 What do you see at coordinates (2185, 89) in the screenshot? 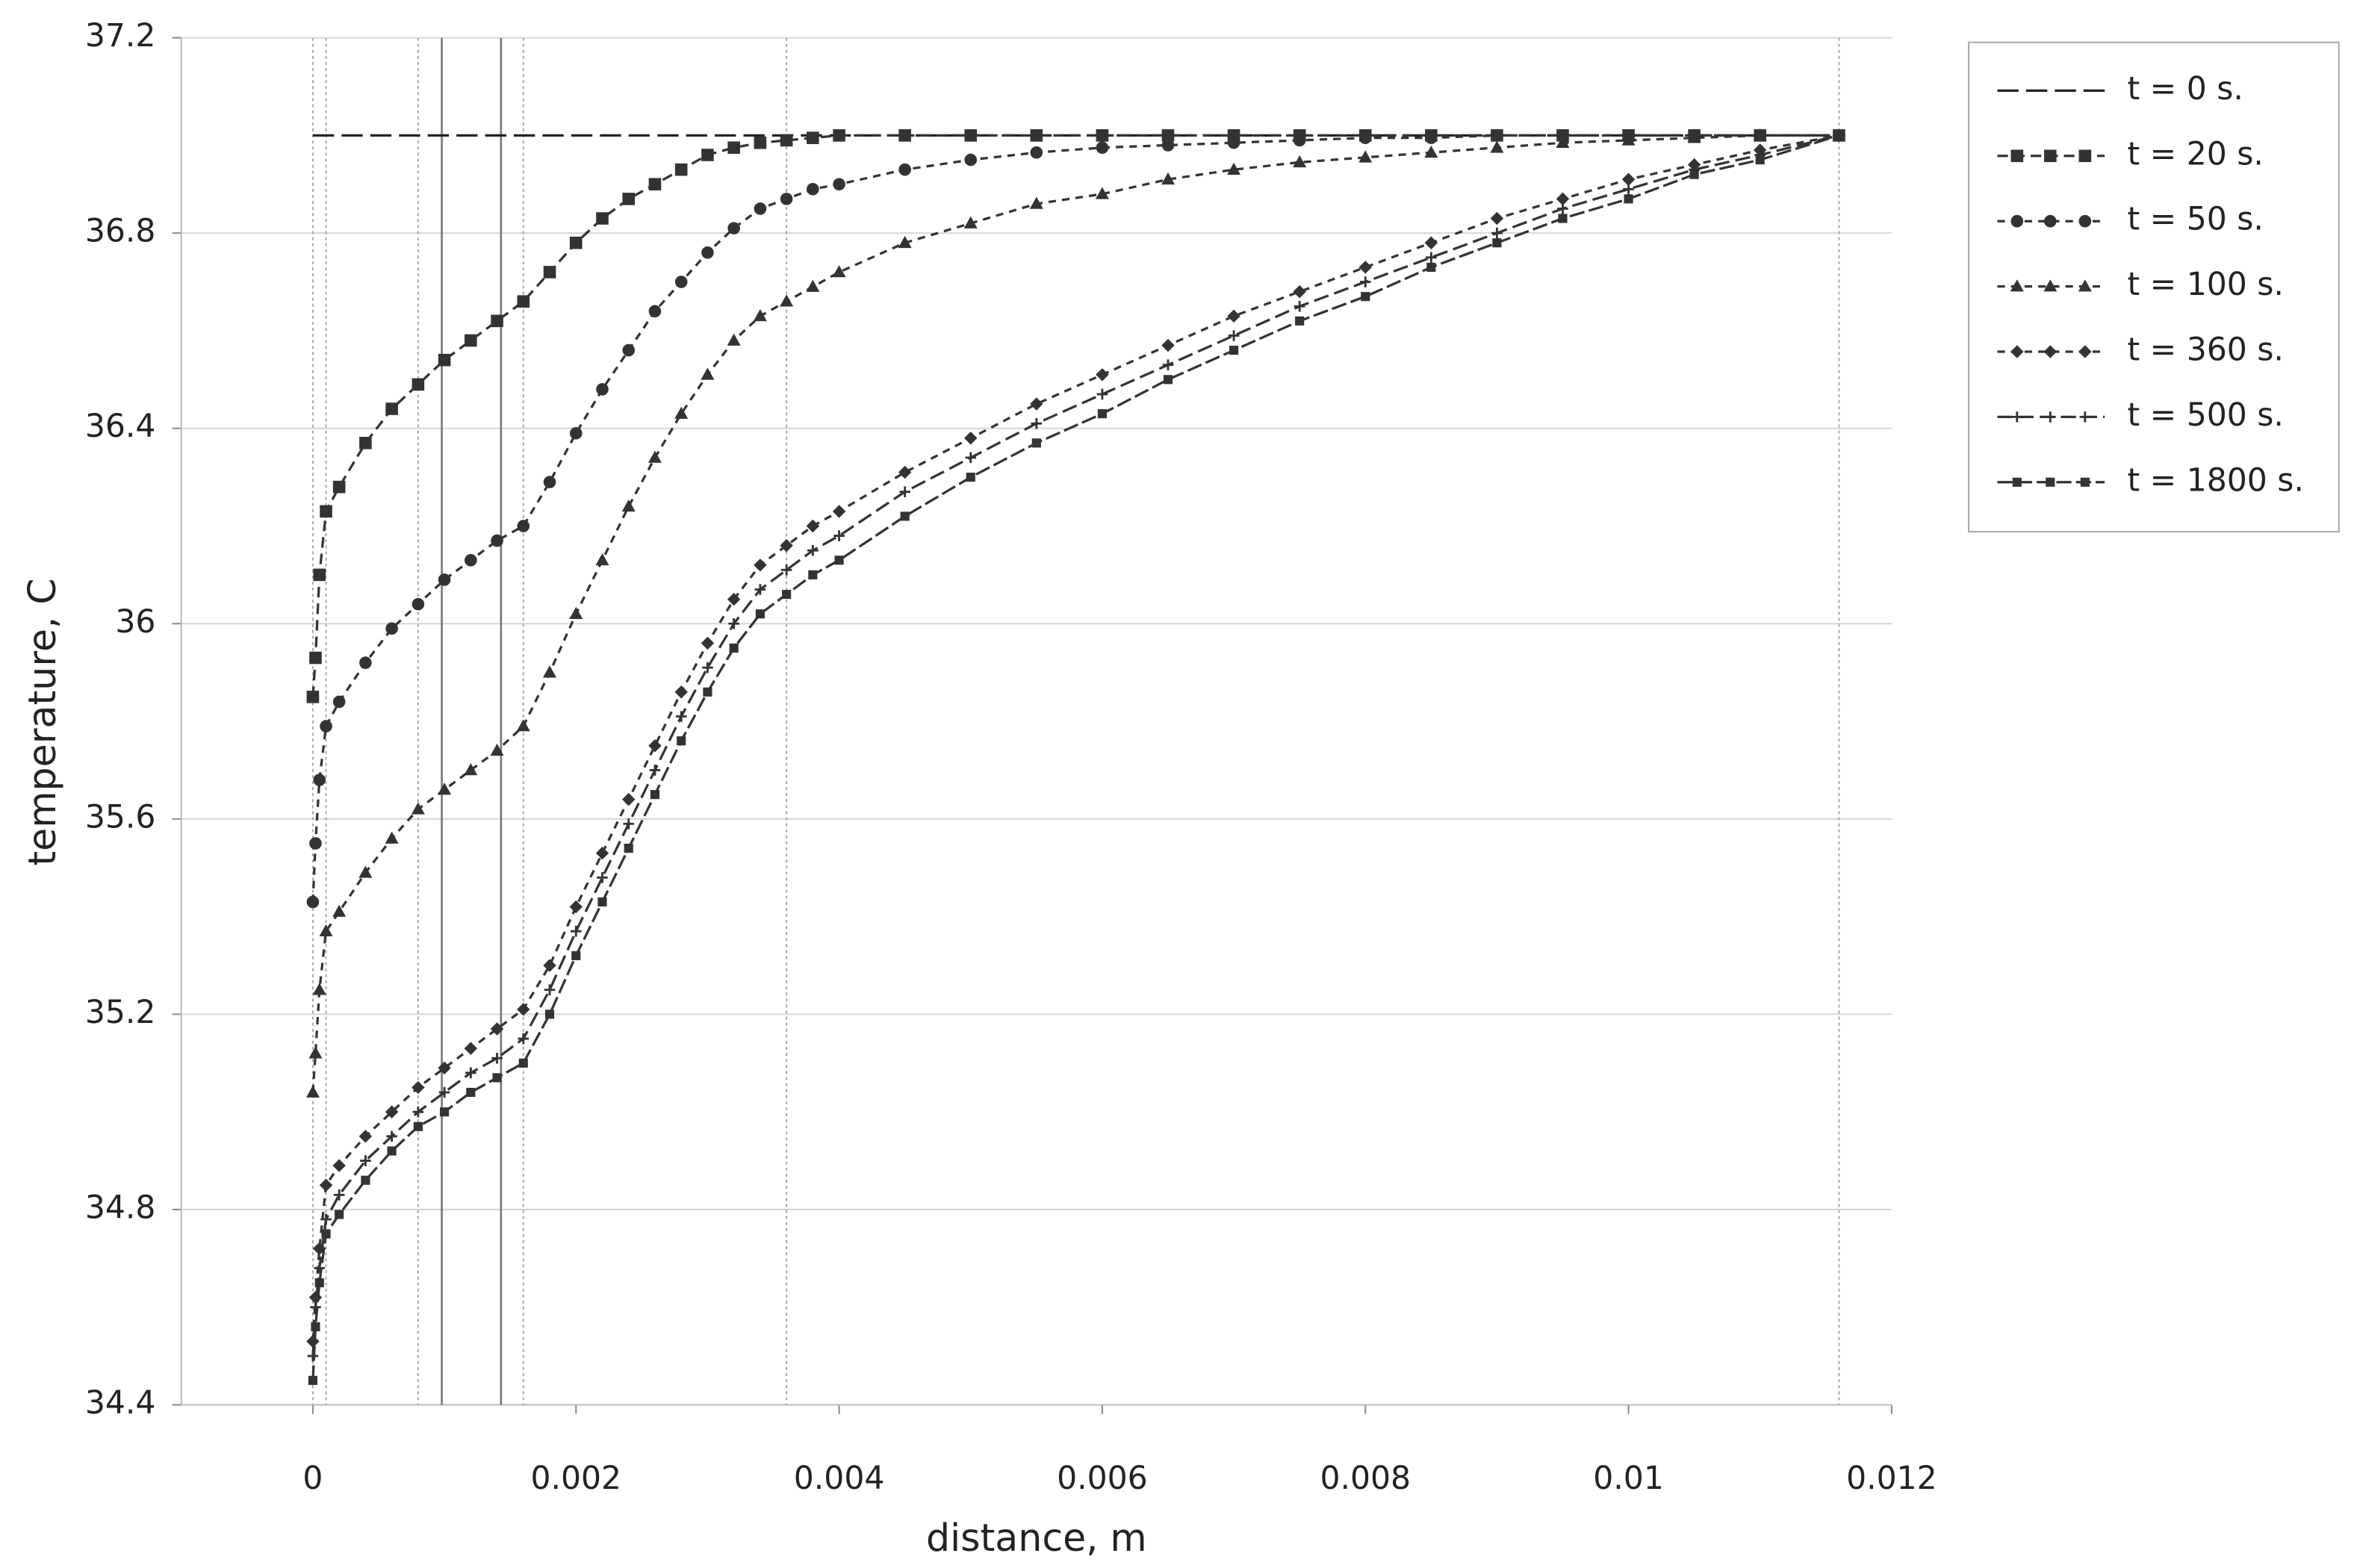
I see `legend-label: t = 0 s.` at bounding box center [2185, 89].